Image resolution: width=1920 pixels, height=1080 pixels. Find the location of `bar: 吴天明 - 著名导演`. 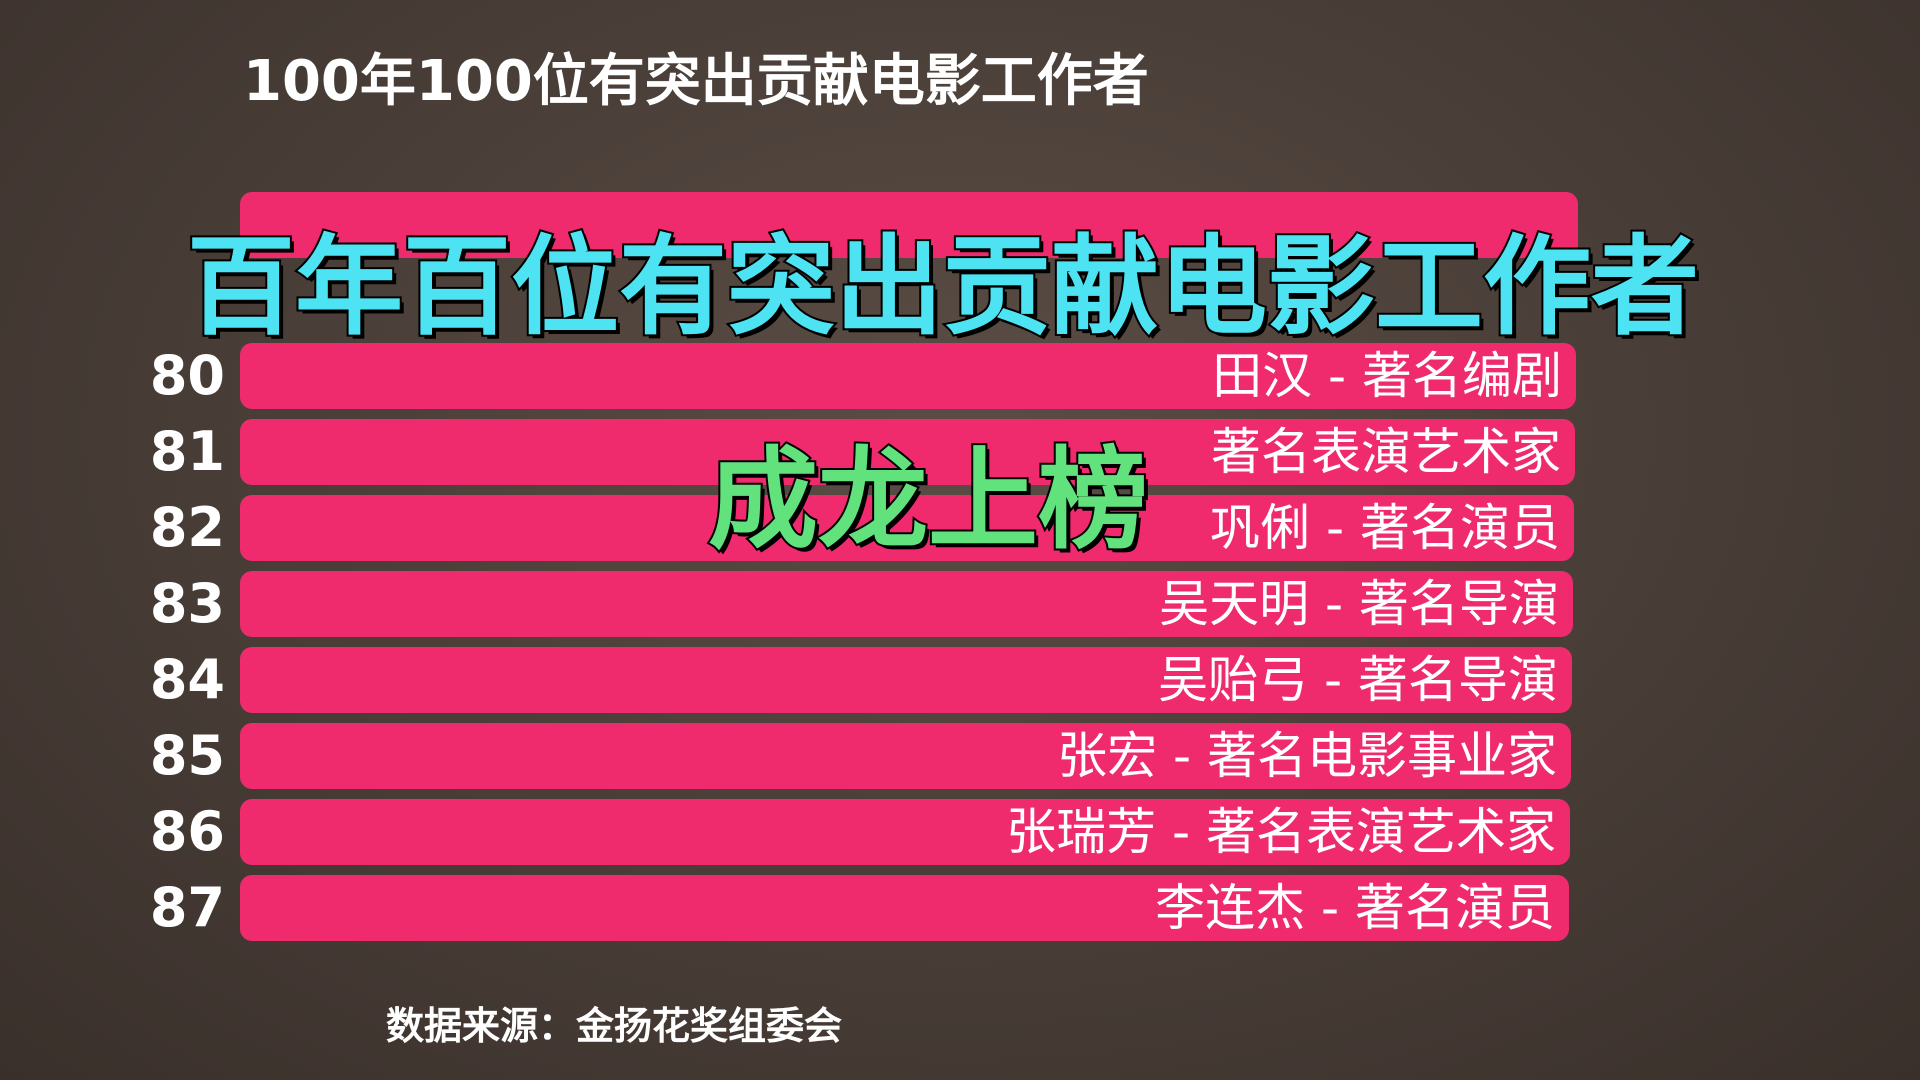

bar: 吴天明 - 著名导演 is located at coordinates (906, 604).